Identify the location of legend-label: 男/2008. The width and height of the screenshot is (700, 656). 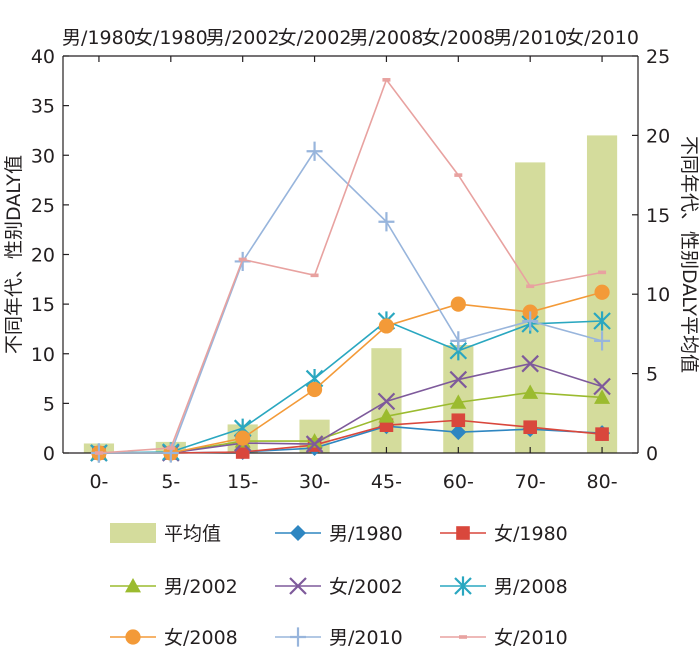
(531, 587).